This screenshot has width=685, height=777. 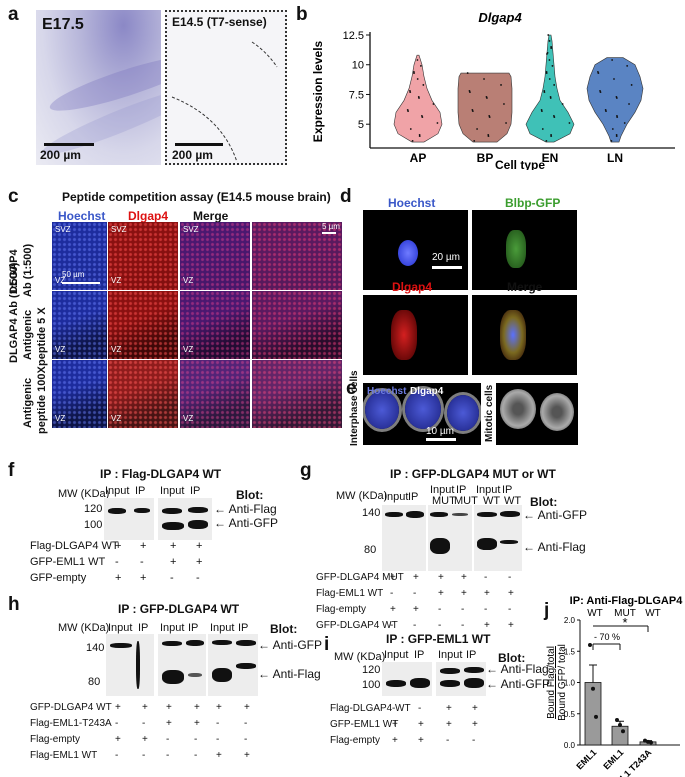 I want to click on condition-label: GFP-empty, so click(x=58, y=578).